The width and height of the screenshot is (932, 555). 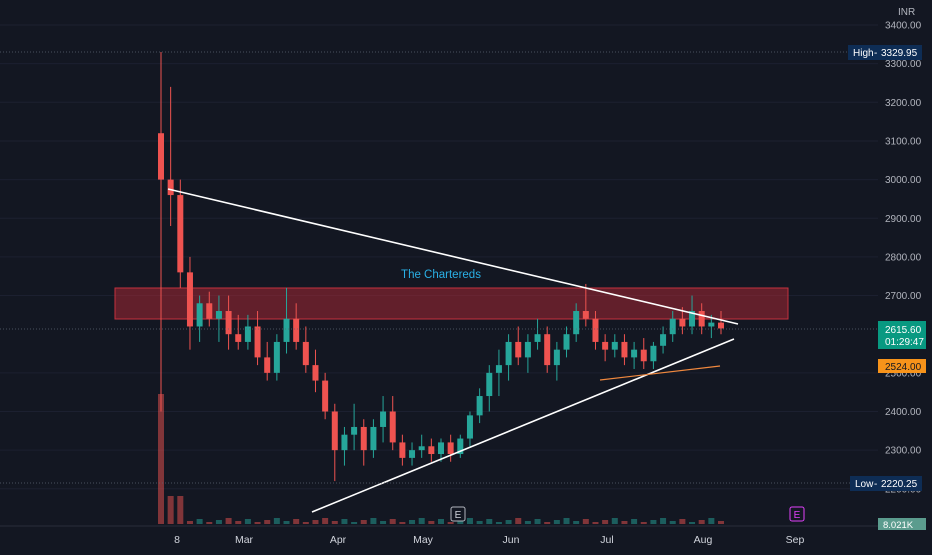 What do you see at coordinates (244, 540) in the screenshot?
I see `x-tick-label: Mar` at bounding box center [244, 540].